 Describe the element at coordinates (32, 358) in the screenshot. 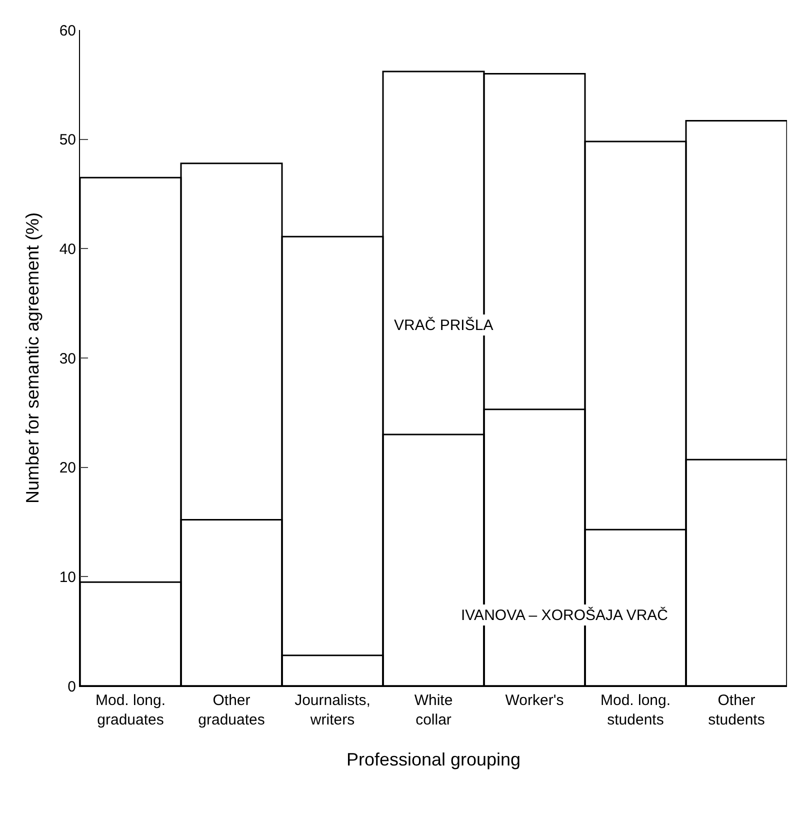

I see `y-axis-title: Number for semantic agreement (%)` at that location.